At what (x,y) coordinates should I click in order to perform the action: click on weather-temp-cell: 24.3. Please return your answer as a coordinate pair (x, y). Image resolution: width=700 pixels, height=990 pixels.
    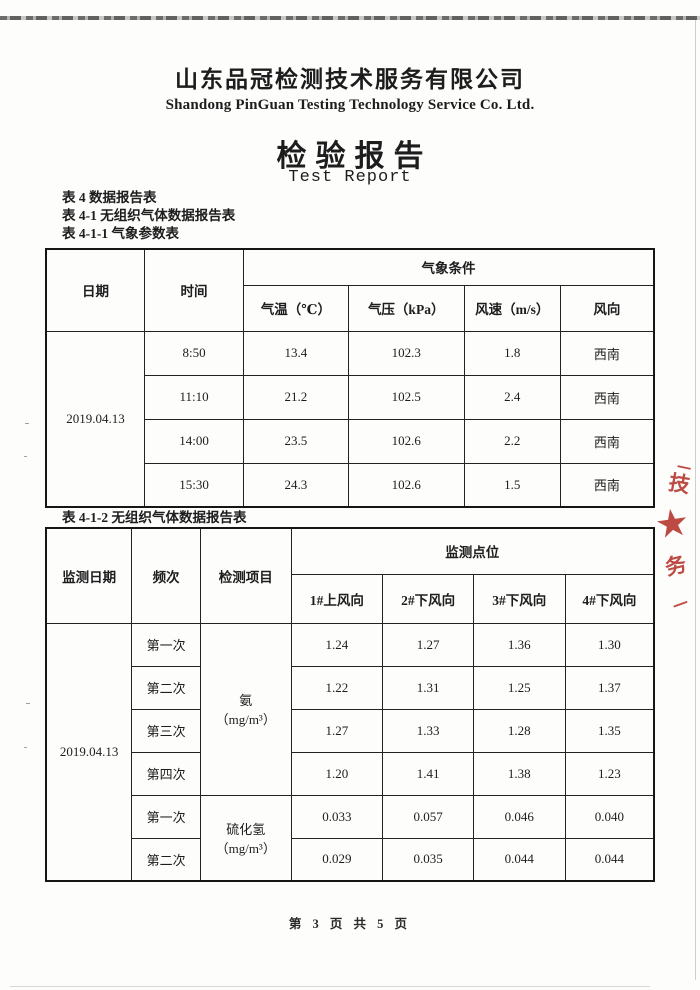
    Looking at the image, I should click on (296, 485).